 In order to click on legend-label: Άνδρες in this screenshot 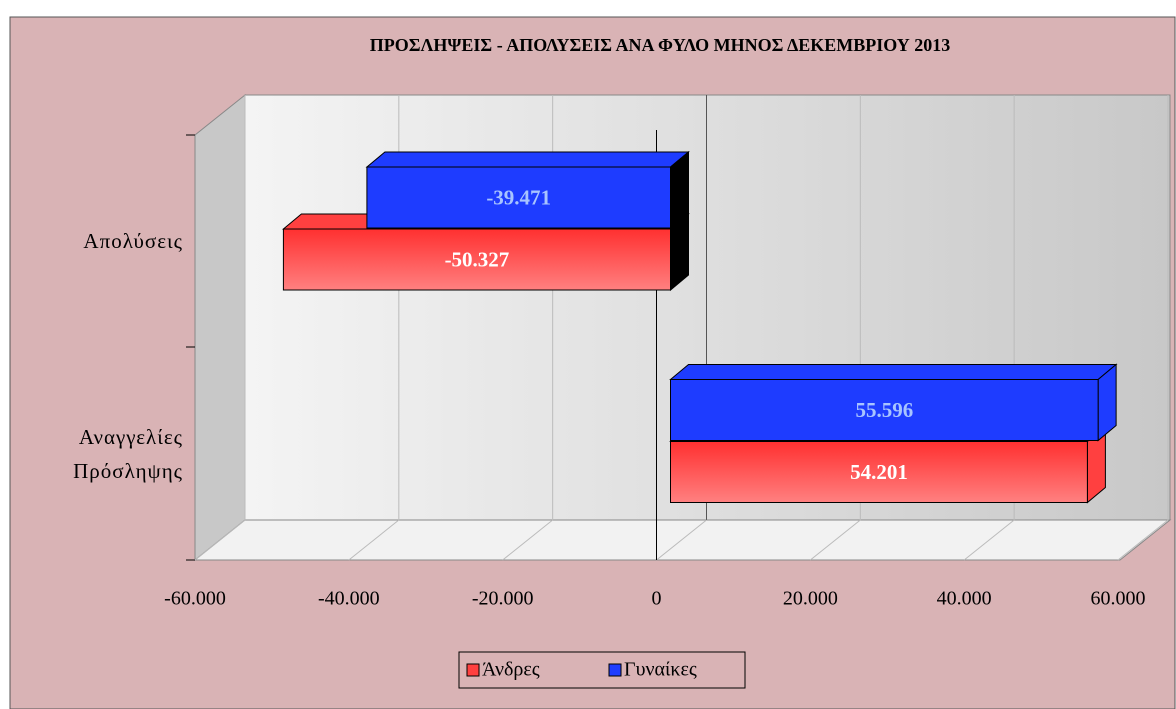, I will do `click(511, 670)`.